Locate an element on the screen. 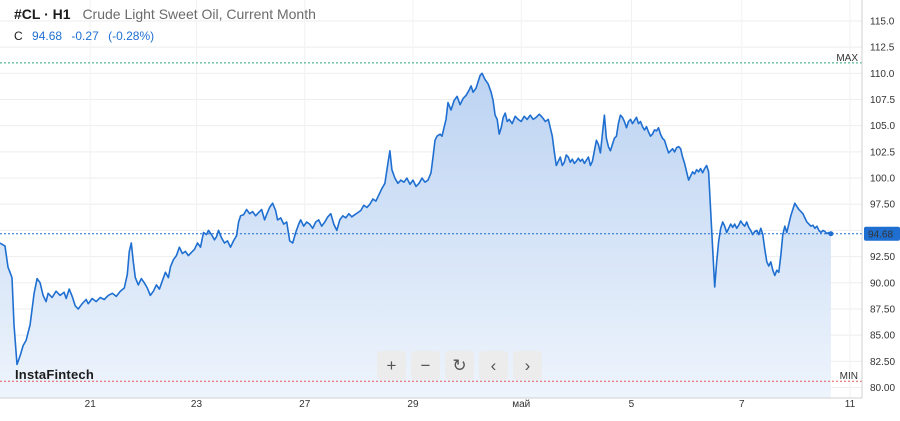 The height and width of the screenshot is (421, 900). last-price-tag: 94.68 is located at coordinates (882, 233).